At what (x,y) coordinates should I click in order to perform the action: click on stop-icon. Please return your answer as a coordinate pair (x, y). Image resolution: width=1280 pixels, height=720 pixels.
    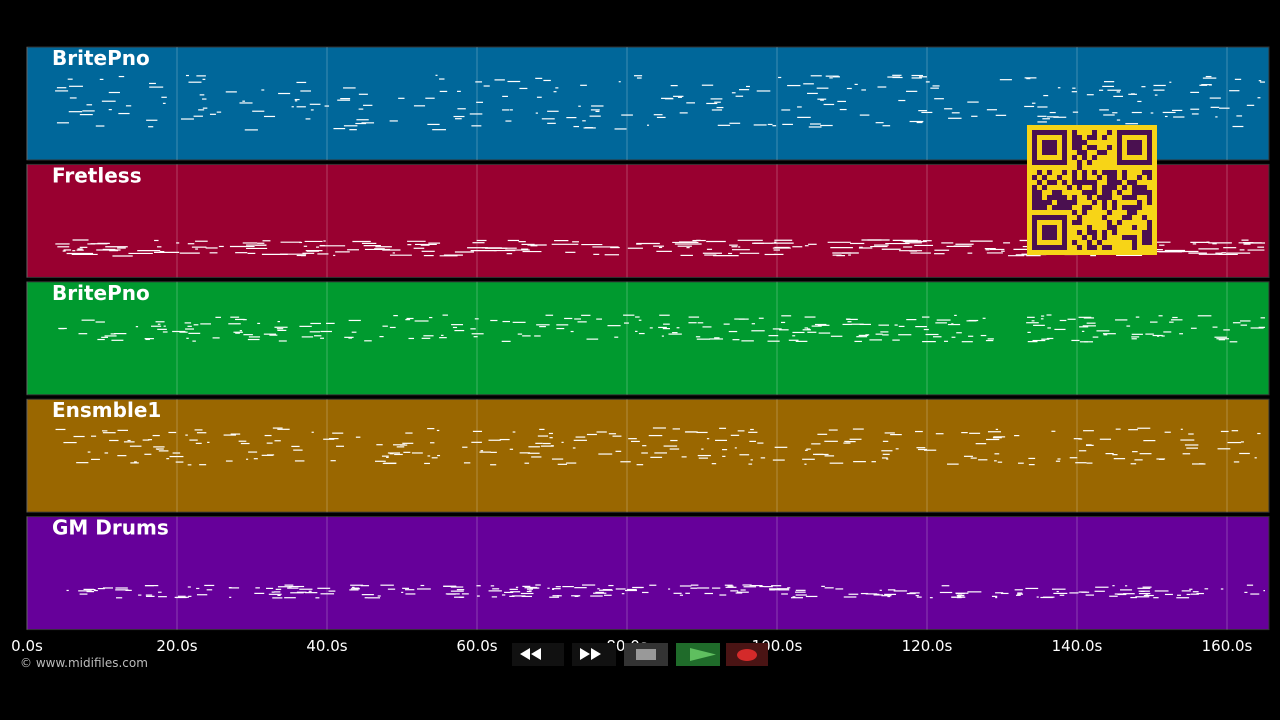
    Looking at the image, I should click on (646, 654).